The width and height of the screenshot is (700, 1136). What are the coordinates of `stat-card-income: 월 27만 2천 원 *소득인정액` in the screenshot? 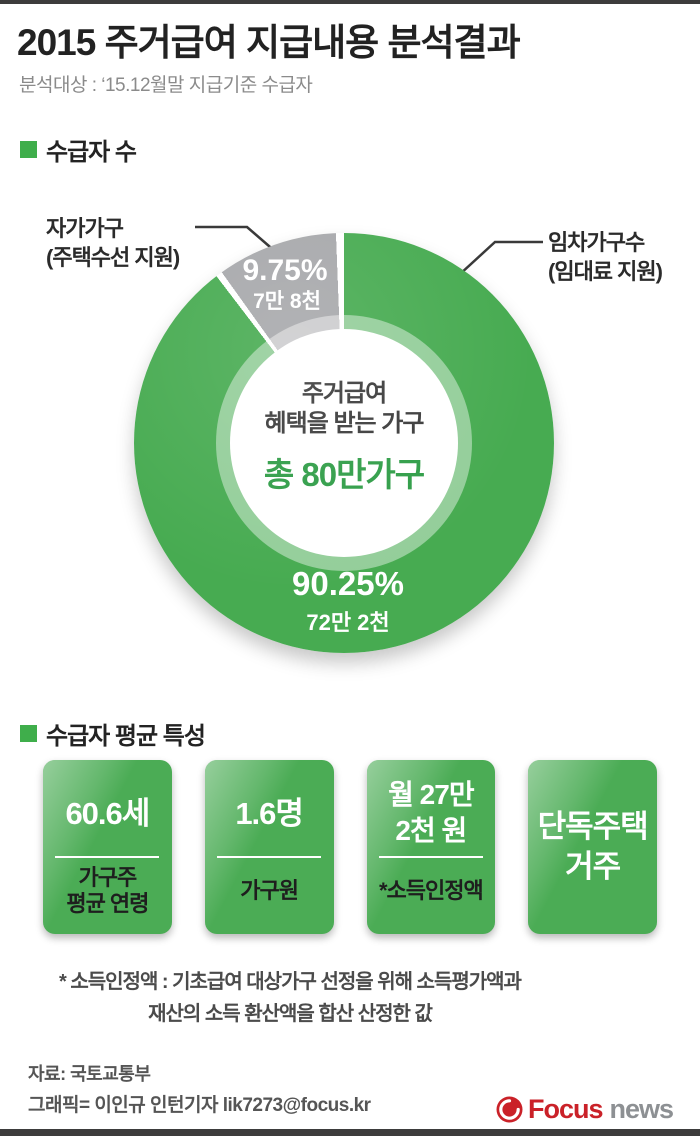 It's located at (431, 847).